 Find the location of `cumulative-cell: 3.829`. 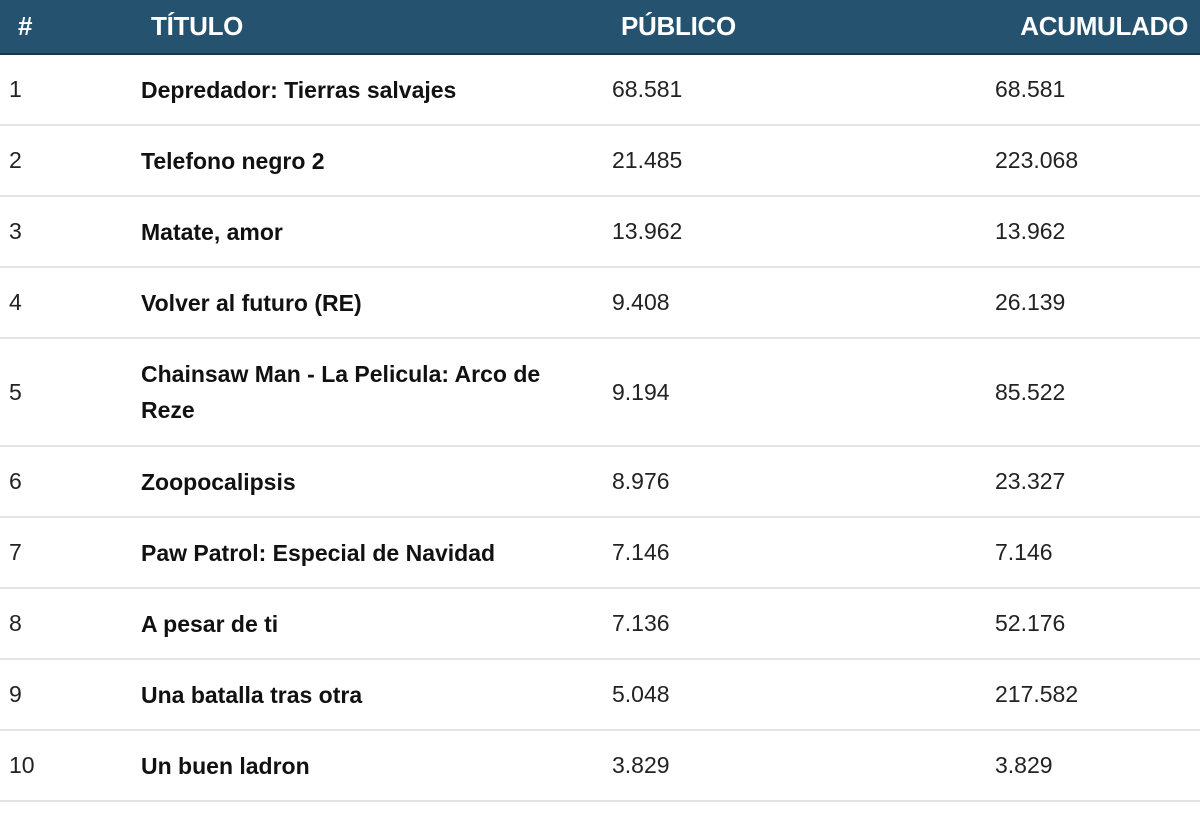

cumulative-cell: 3.829 is located at coordinates (1091, 766).